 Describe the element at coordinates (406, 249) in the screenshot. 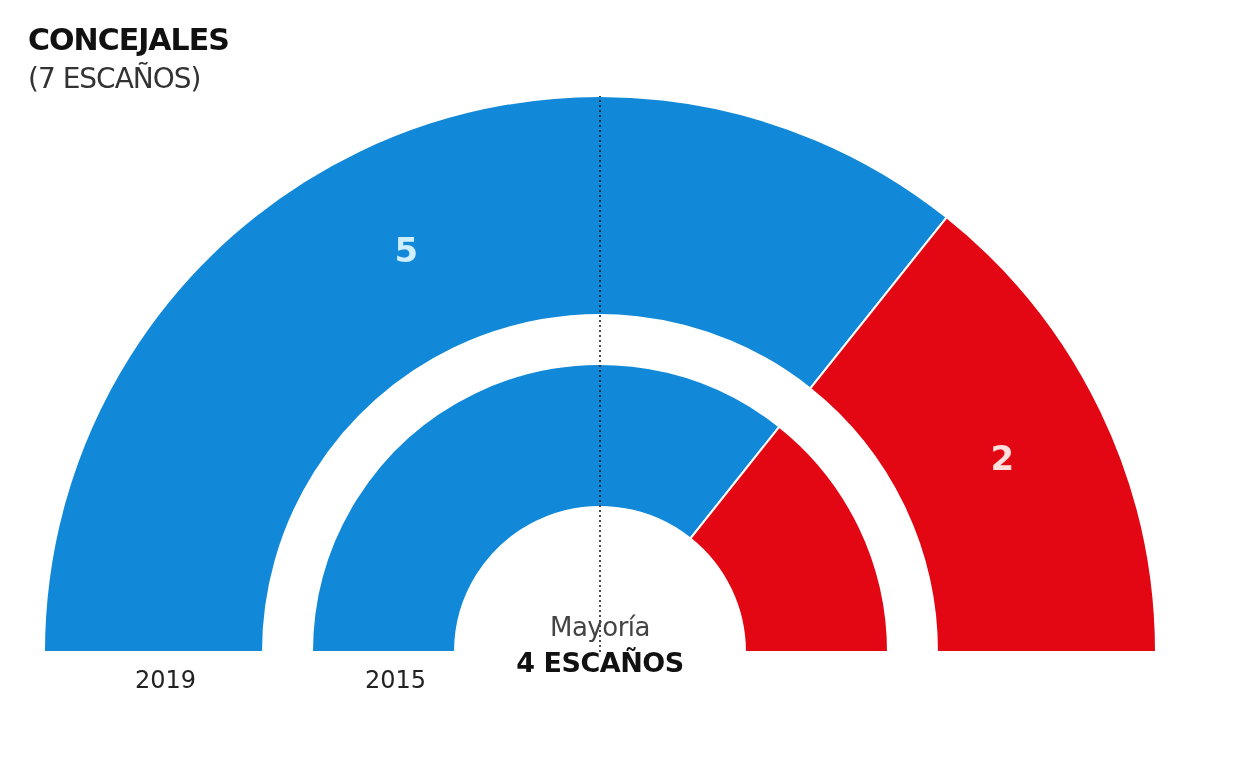

I see `data-label: 5` at that location.